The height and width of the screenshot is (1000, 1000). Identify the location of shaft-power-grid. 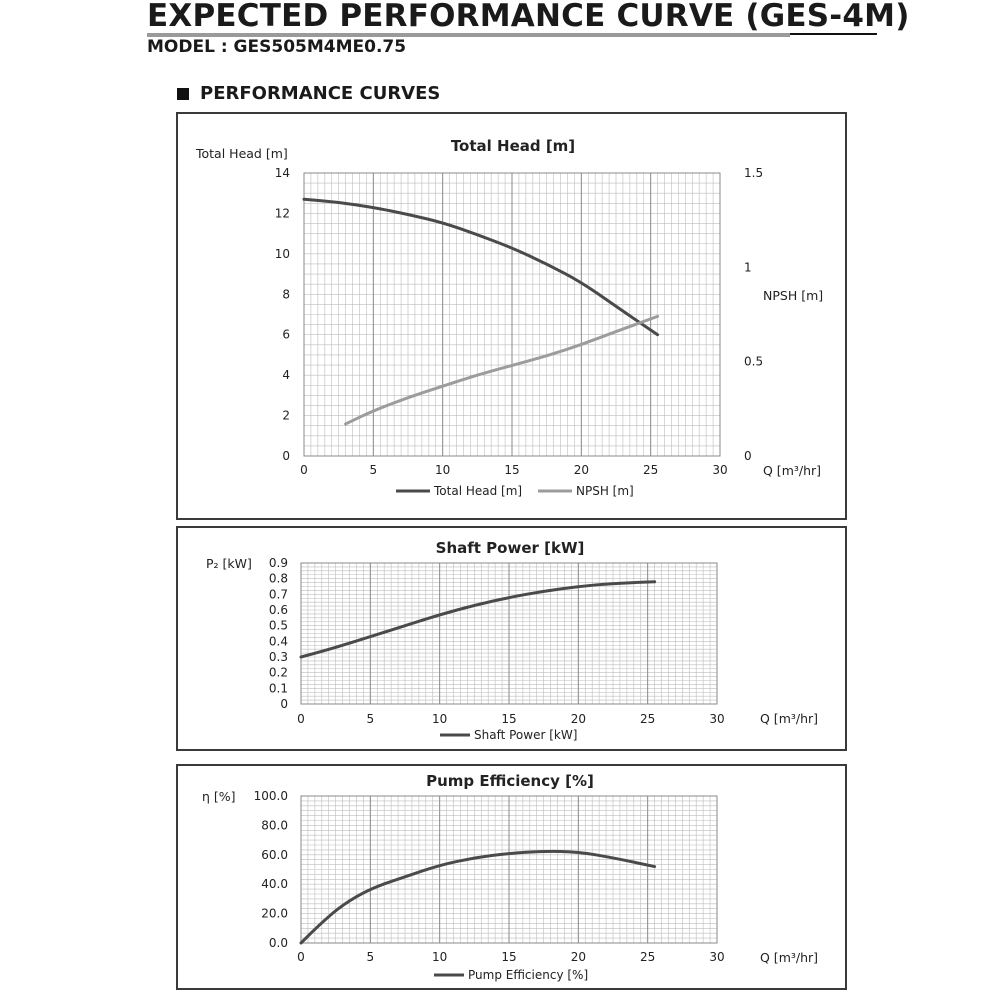
(509, 633).